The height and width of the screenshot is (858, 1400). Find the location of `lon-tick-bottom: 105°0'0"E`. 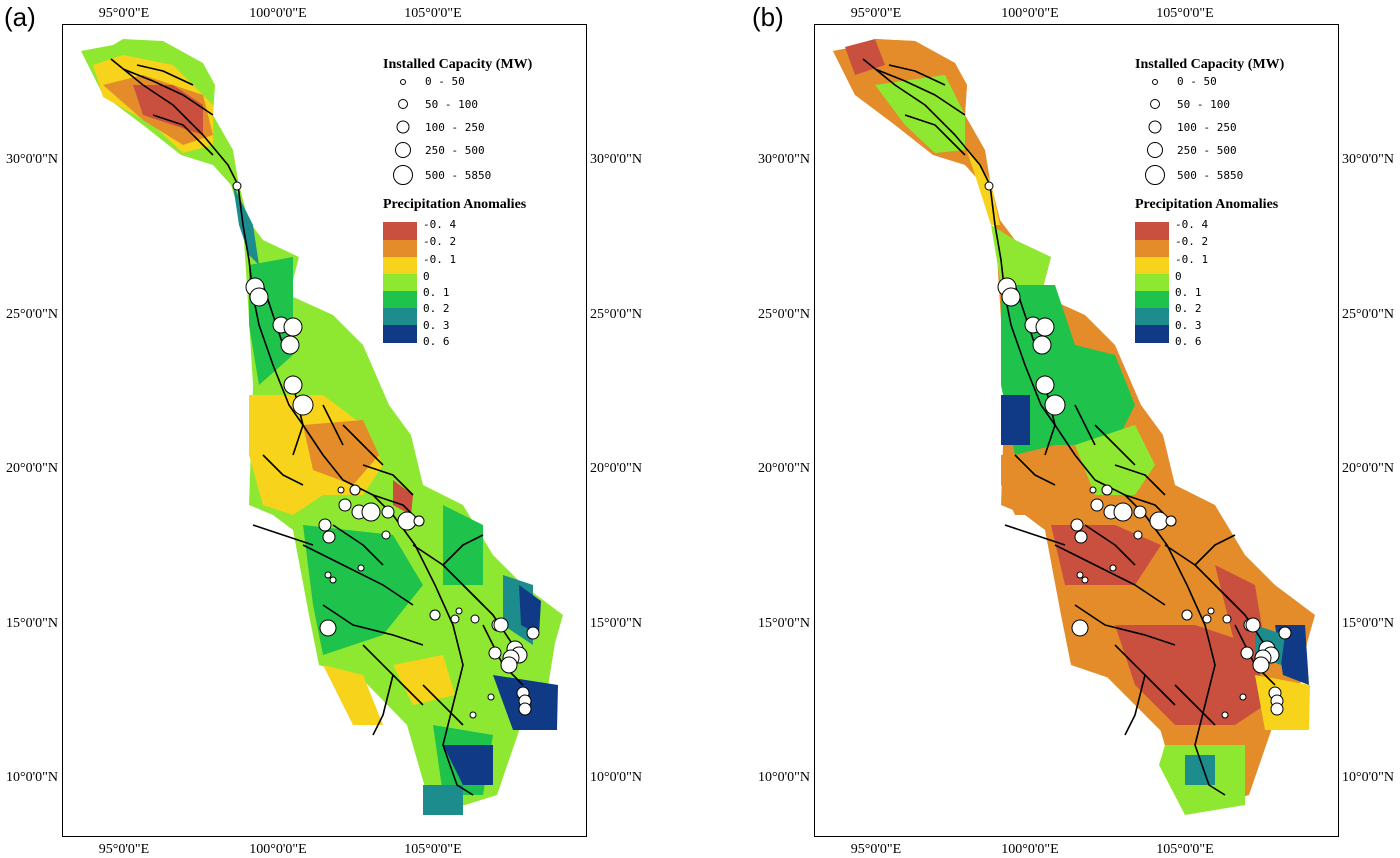

lon-tick-bottom: 105°0'0"E is located at coordinates (1185, 849).